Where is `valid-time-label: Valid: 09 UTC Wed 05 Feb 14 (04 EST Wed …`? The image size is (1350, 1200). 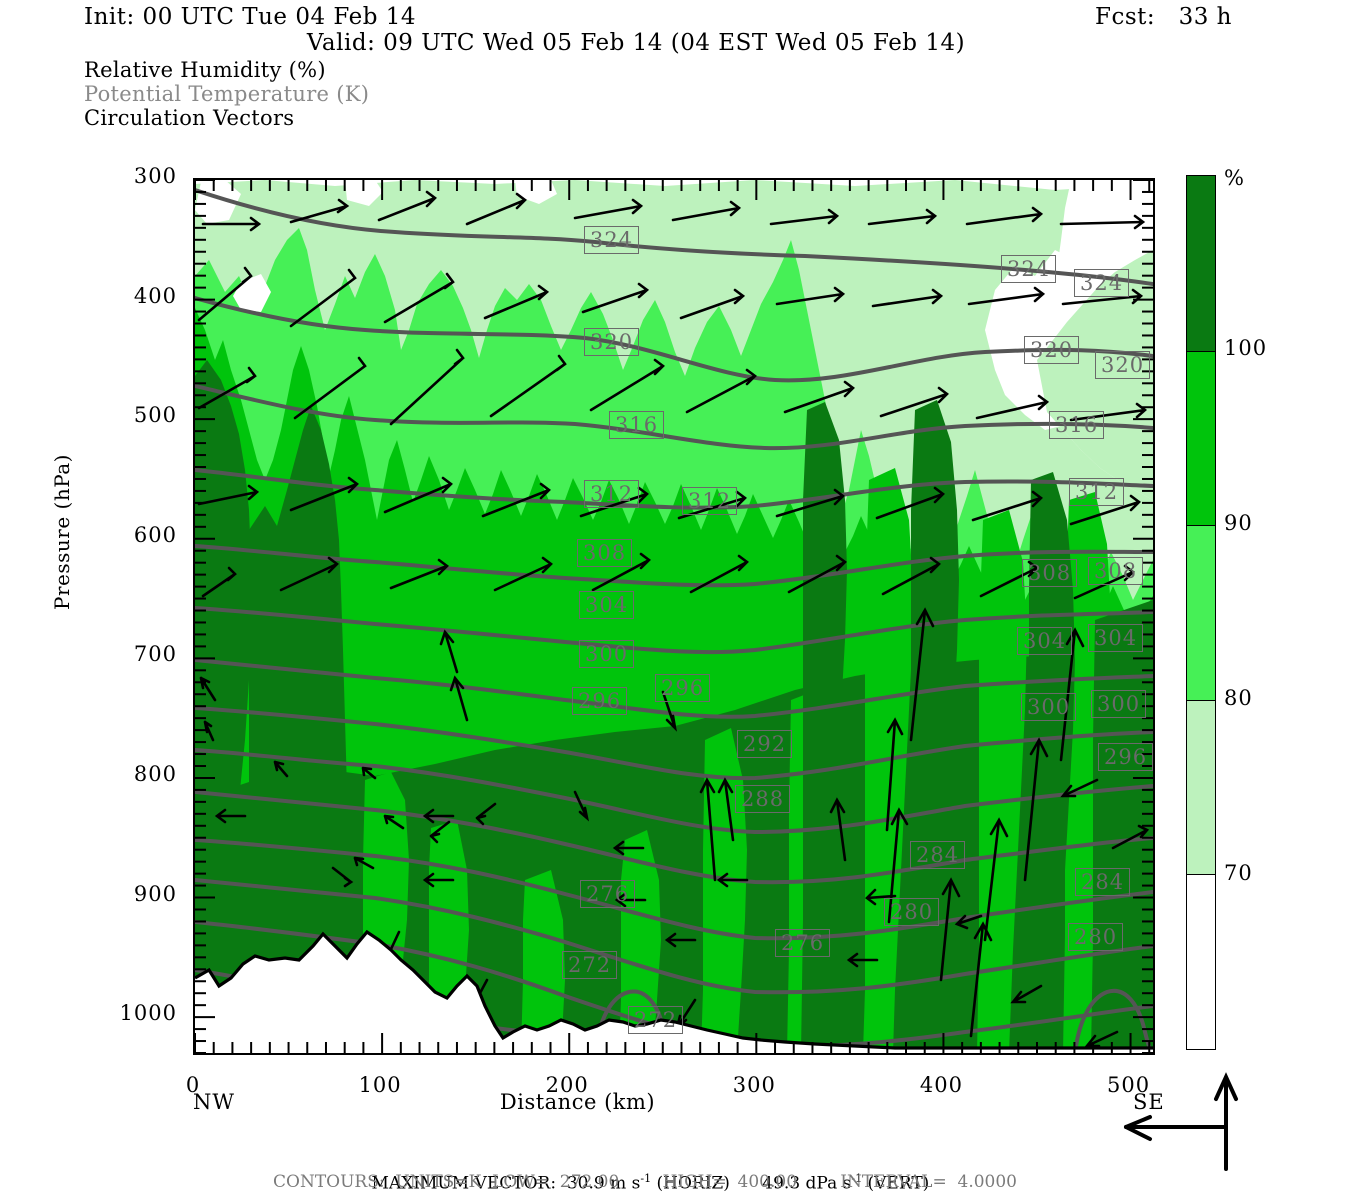 valid-time-label: Valid: 09 UTC Wed 05 Feb 14 (04 EST Wed … is located at coordinates (636, 43).